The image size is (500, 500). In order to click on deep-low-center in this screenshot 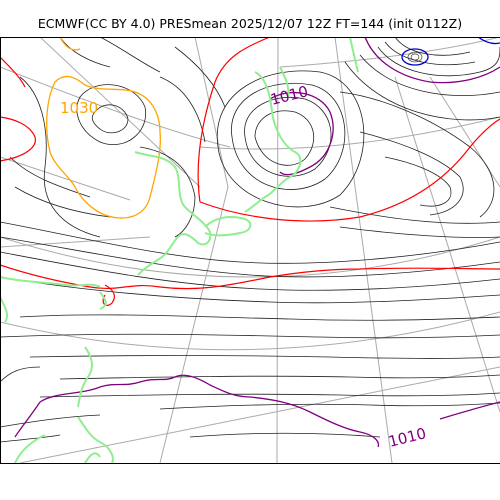, I will do `click(450, 51)`.